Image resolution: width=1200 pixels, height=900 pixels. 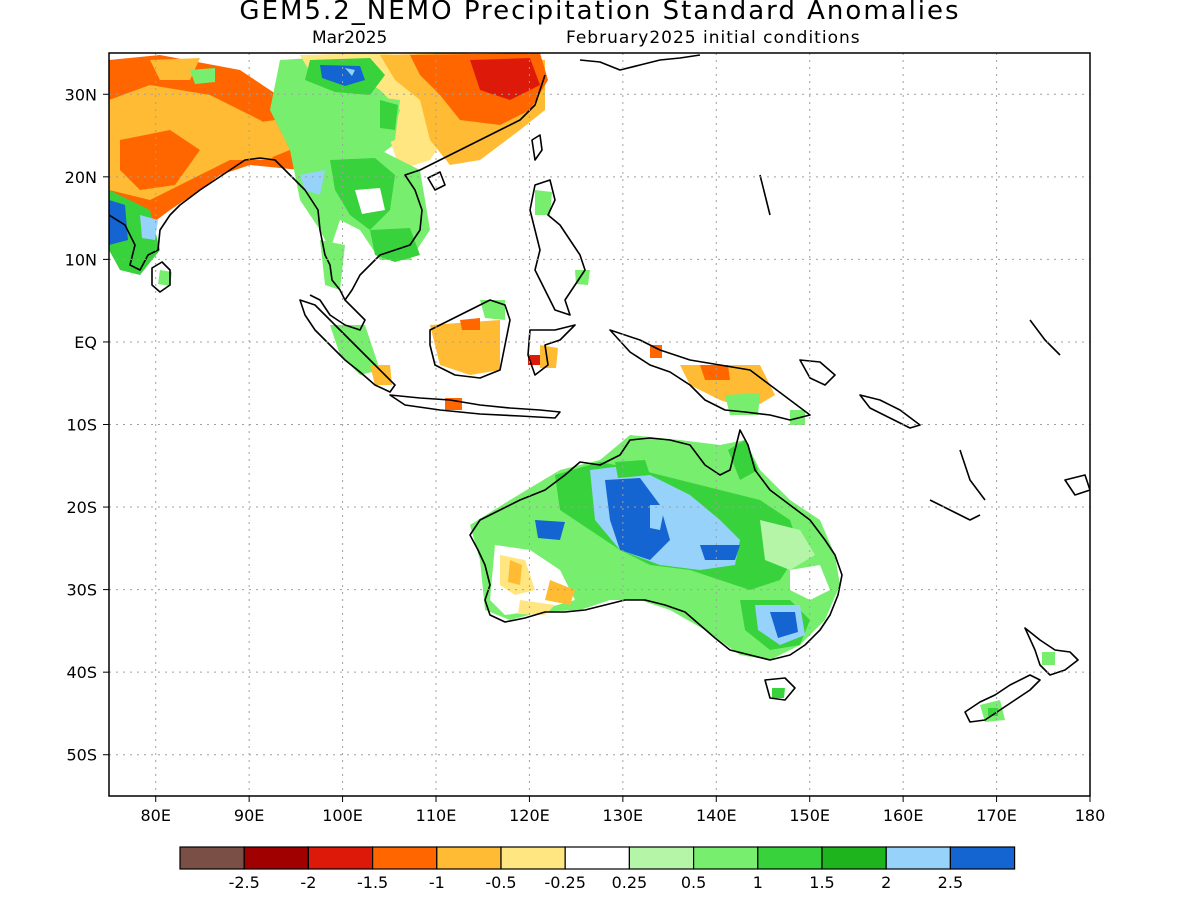 What do you see at coordinates (886, 882) in the screenshot?
I see `legend-label: 2` at bounding box center [886, 882].